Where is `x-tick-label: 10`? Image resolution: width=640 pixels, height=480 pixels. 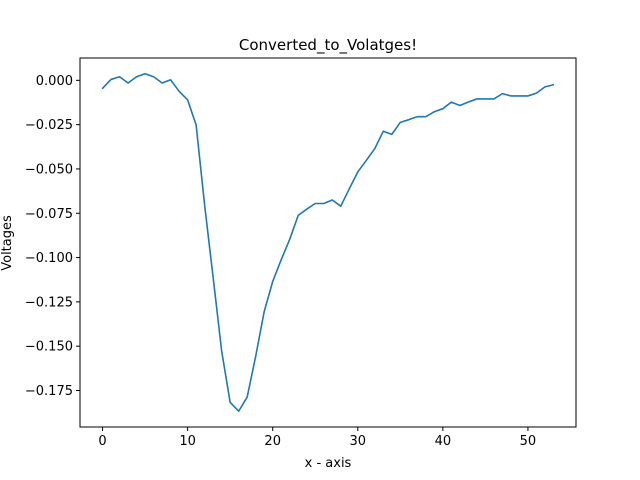
x-tick-label: 10 is located at coordinates (187, 441).